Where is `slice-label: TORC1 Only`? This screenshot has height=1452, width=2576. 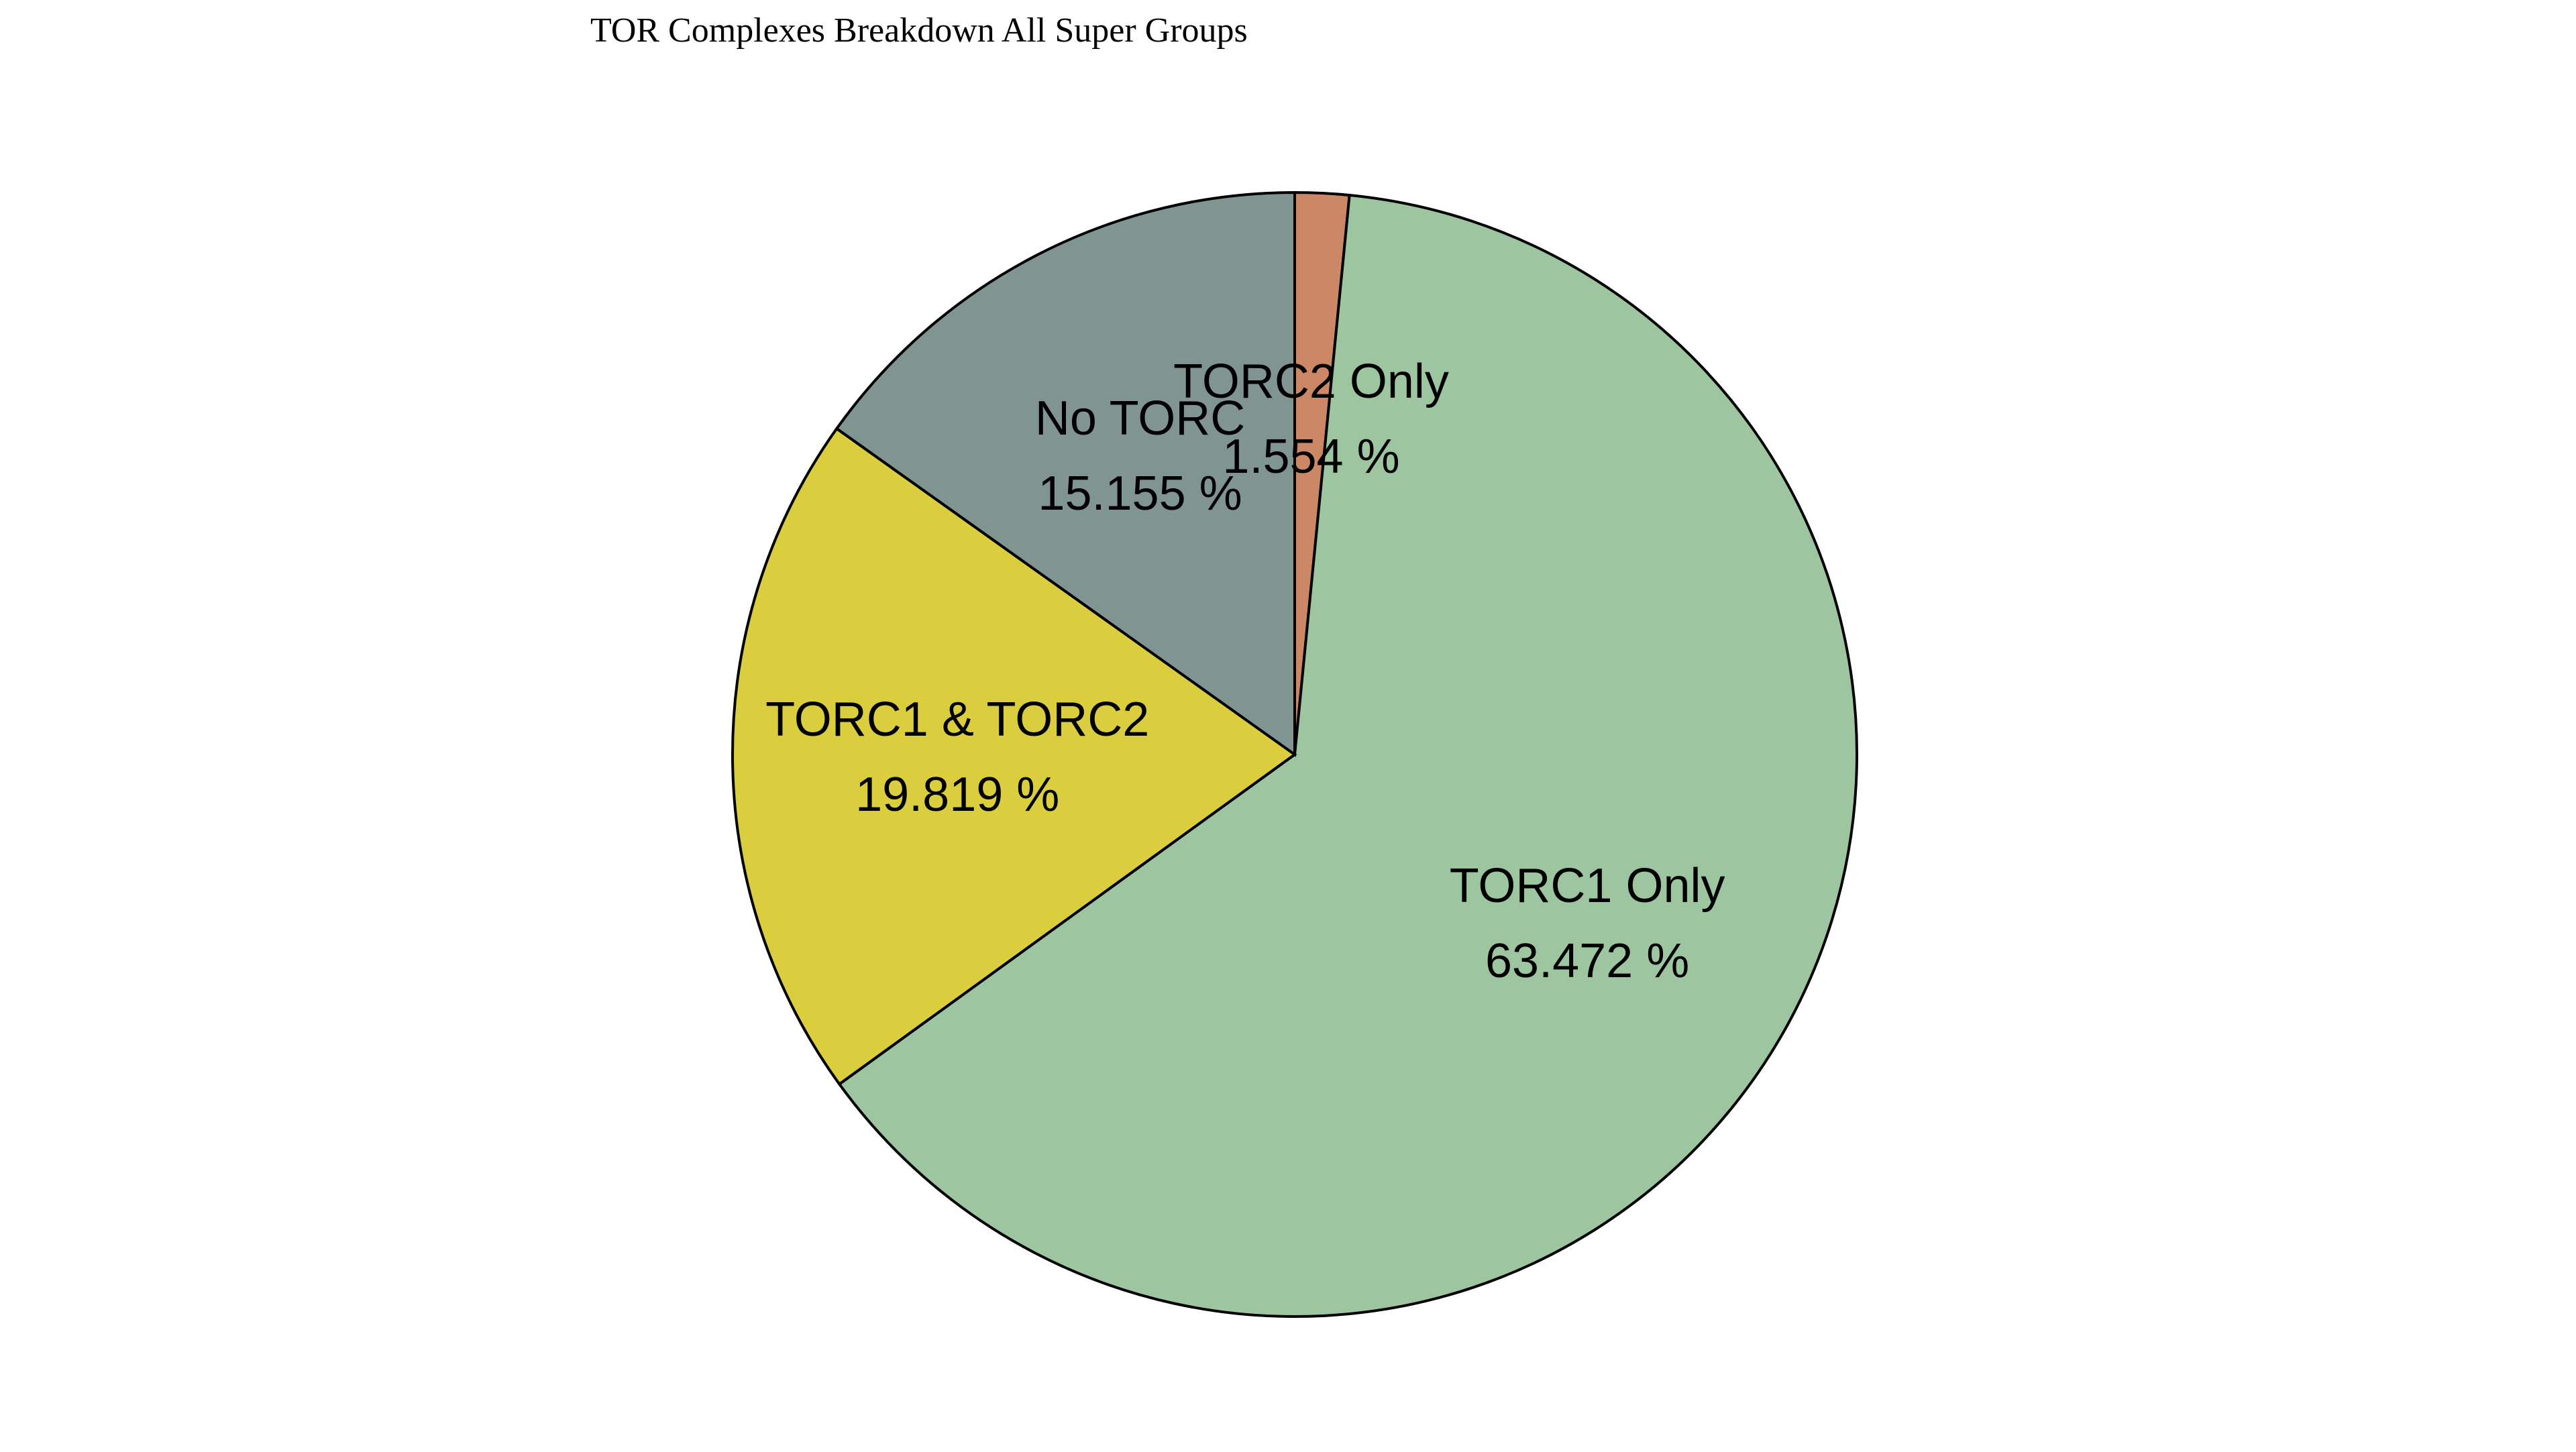
slice-label: TORC1 Only is located at coordinates (1587, 886).